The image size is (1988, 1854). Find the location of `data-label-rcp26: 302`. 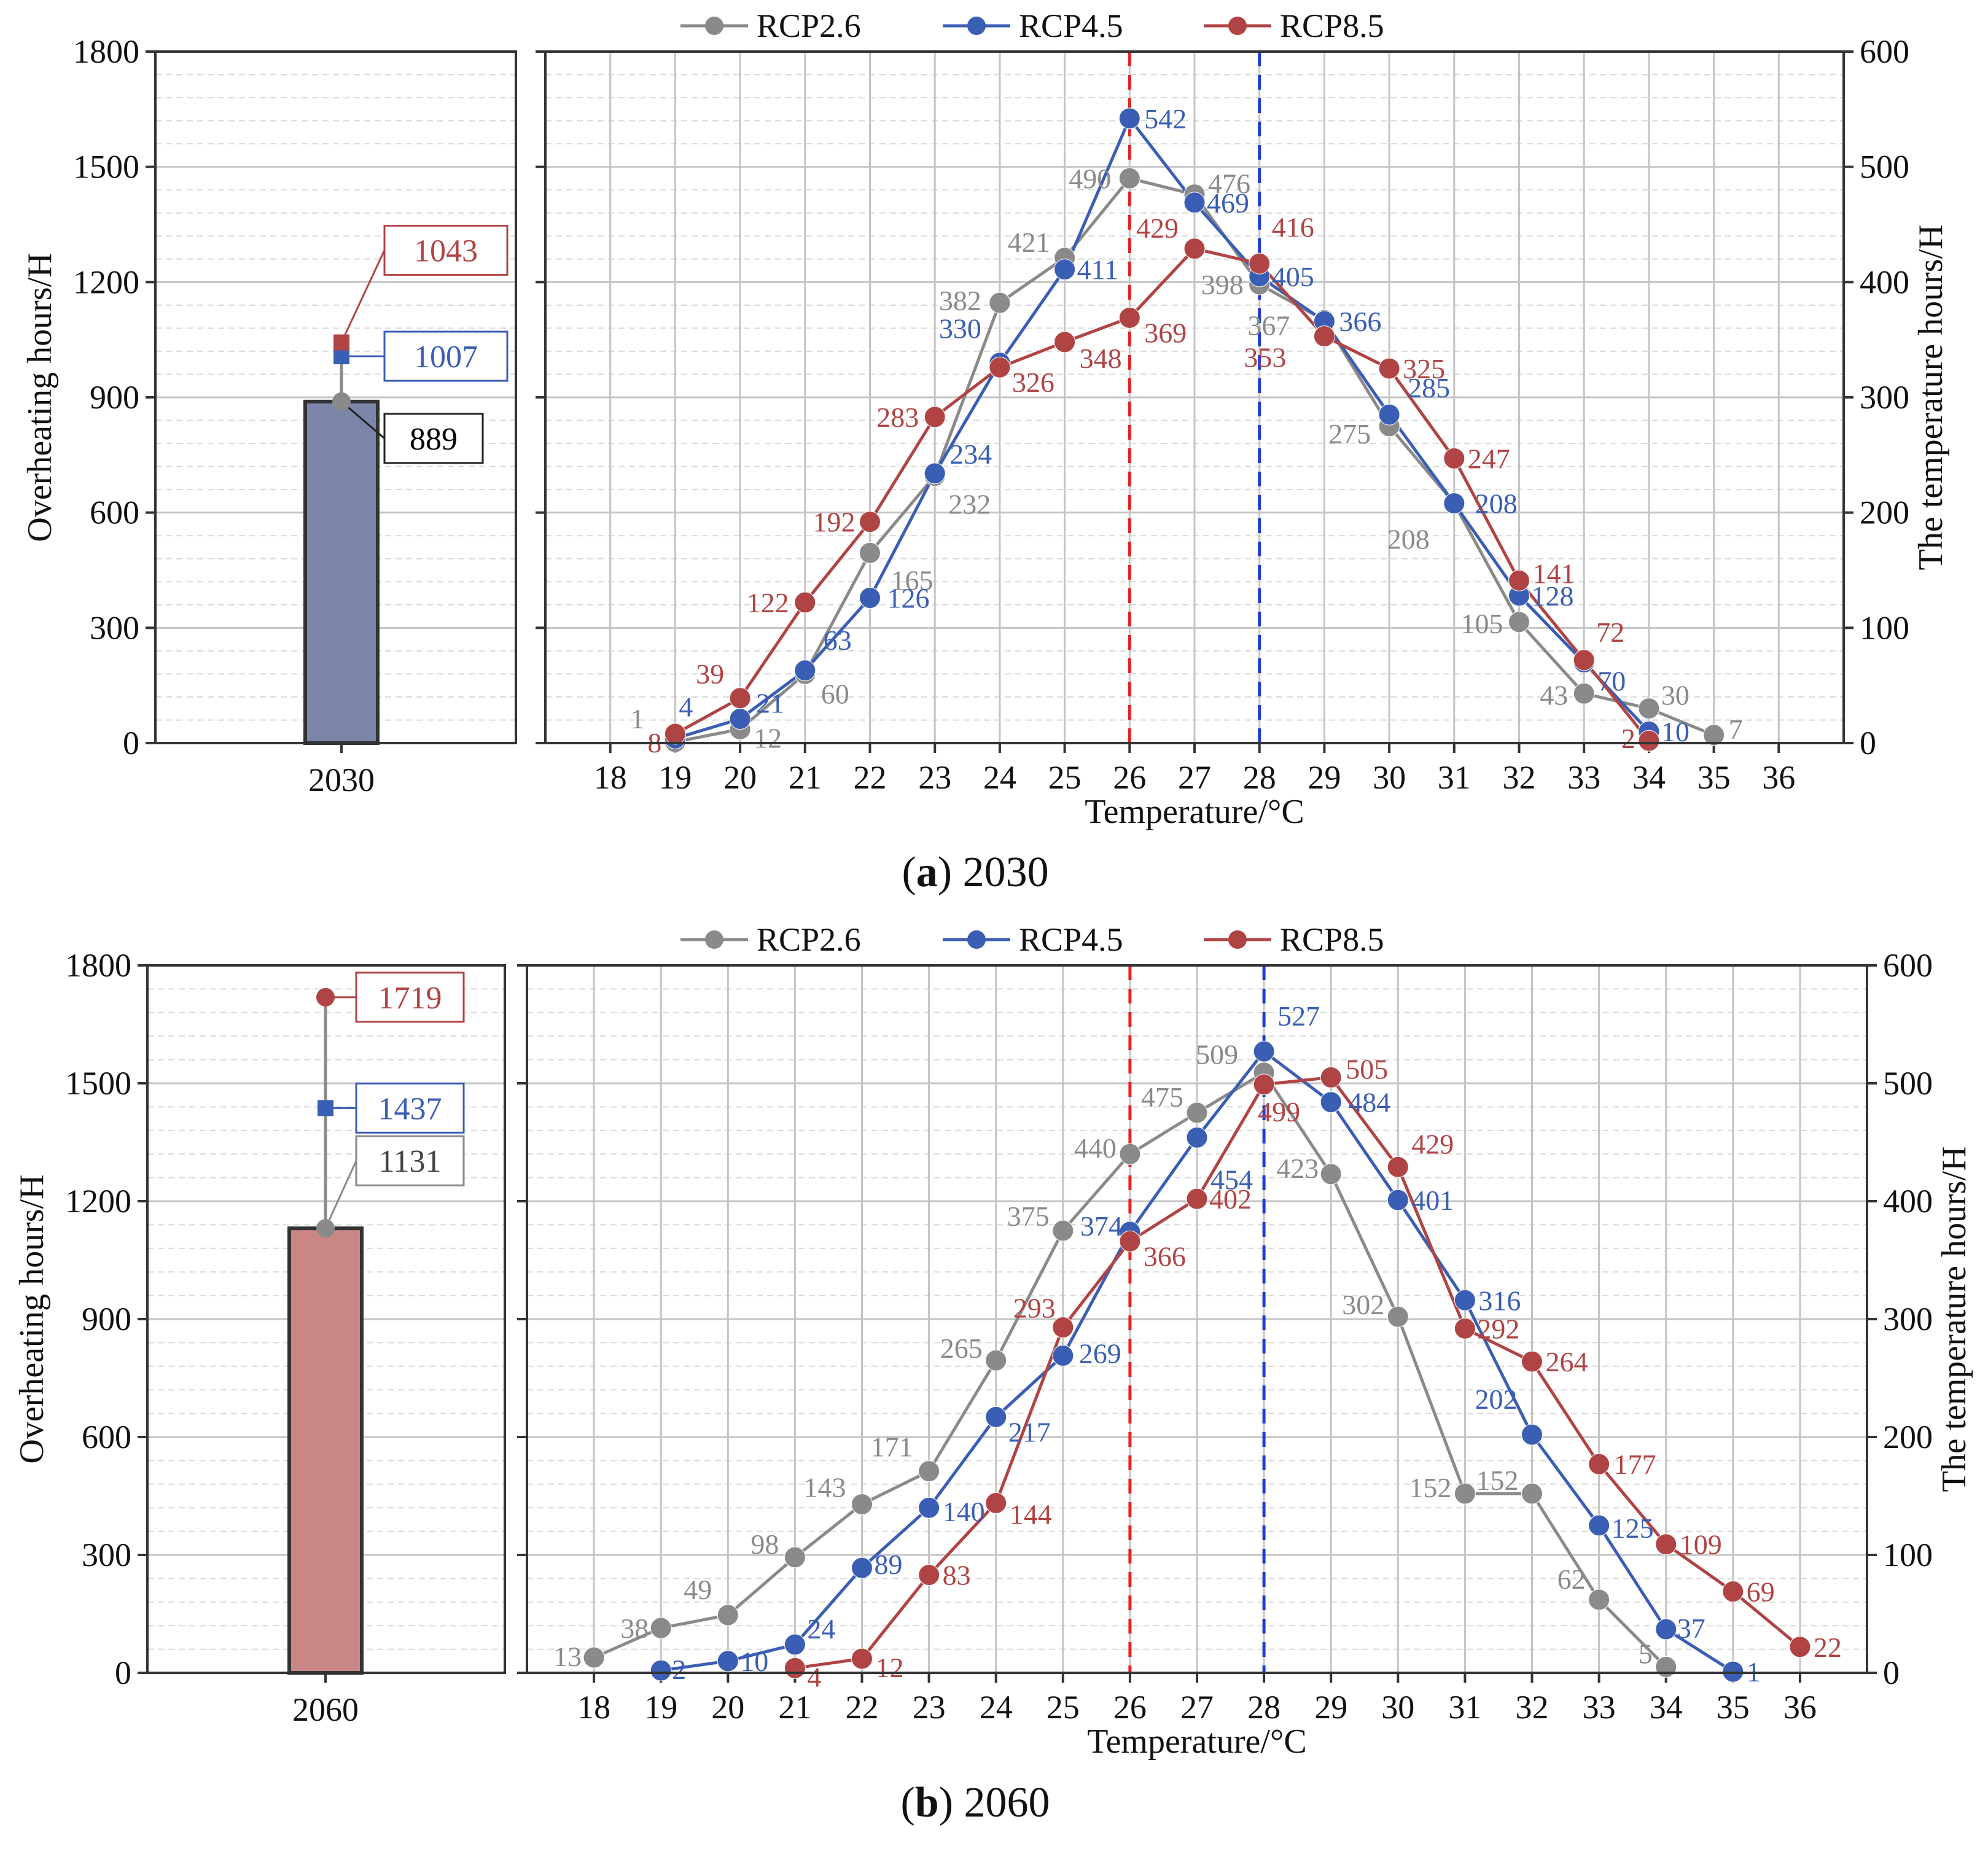

data-label-rcp26: 302 is located at coordinates (1363, 1304).